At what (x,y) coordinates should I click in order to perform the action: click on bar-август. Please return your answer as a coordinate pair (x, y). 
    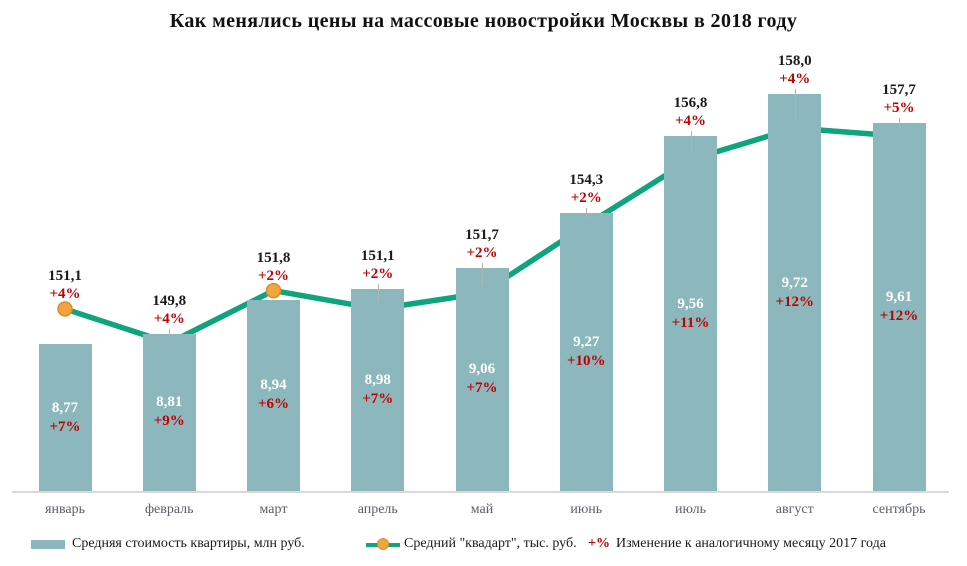
    Looking at the image, I should click on (795, 292).